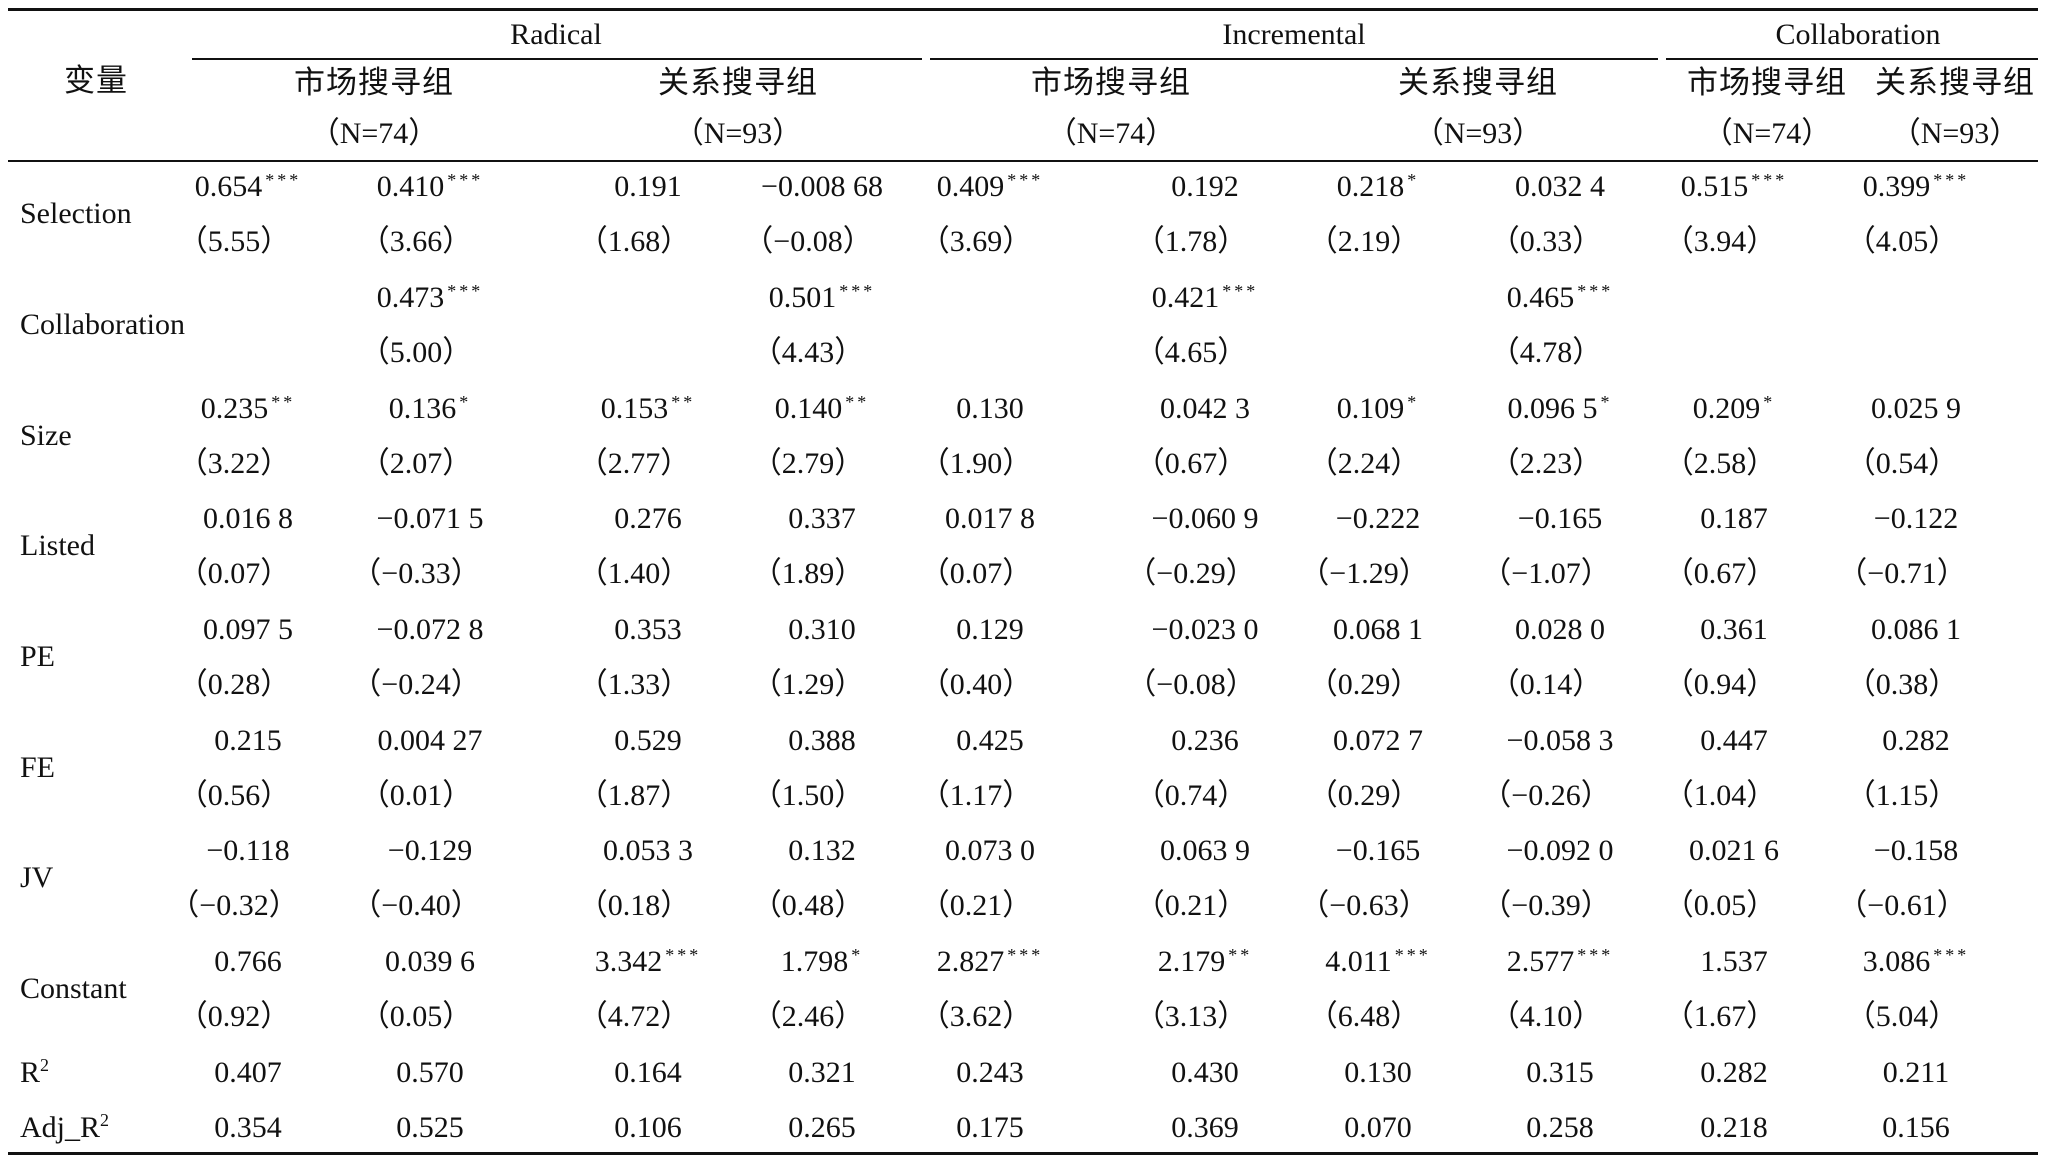 The image size is (2048, 1168). I want to click on coef-cell: 0.465 ***, so click(1560, 297).